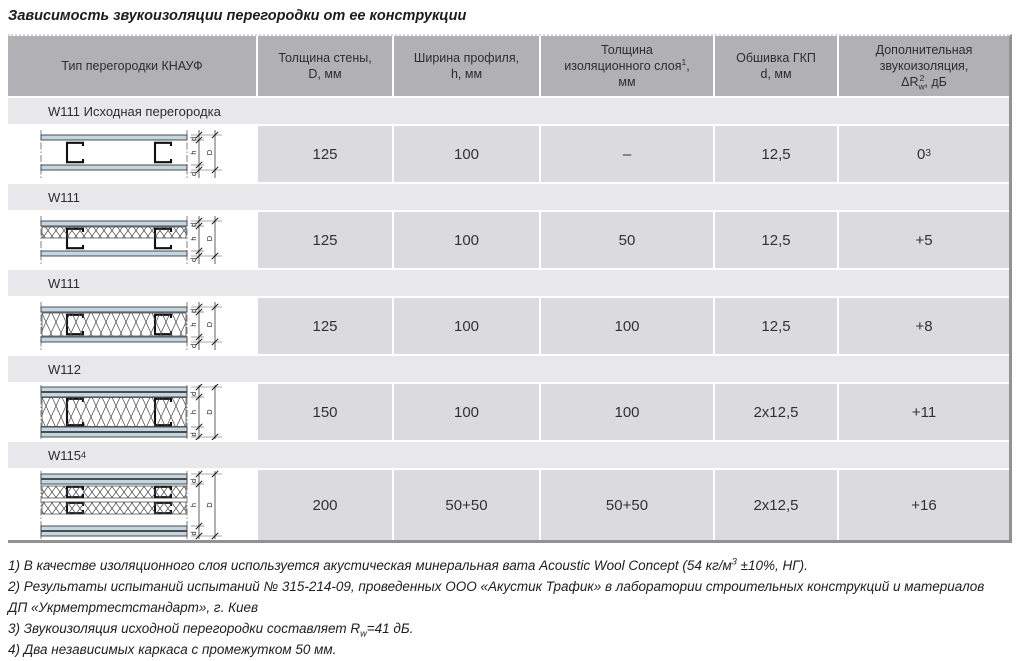 The height and width of the screenshot is (661, 1017). Describe the element at coordinates (924, 412) in the screenshot. I see `cell-extra-insulation: +11` at that location.